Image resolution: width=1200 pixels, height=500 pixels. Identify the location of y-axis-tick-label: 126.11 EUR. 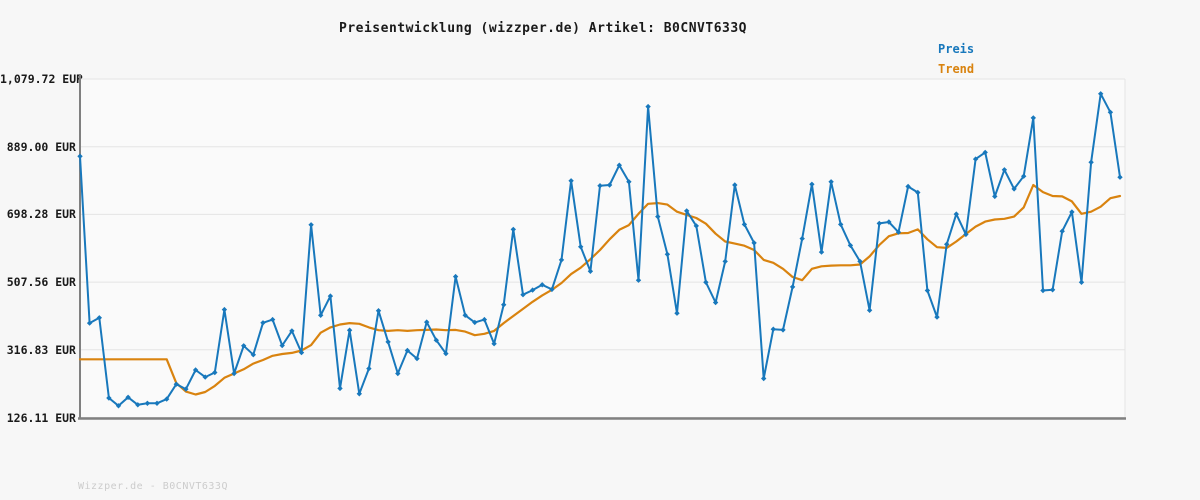
(41, 417).